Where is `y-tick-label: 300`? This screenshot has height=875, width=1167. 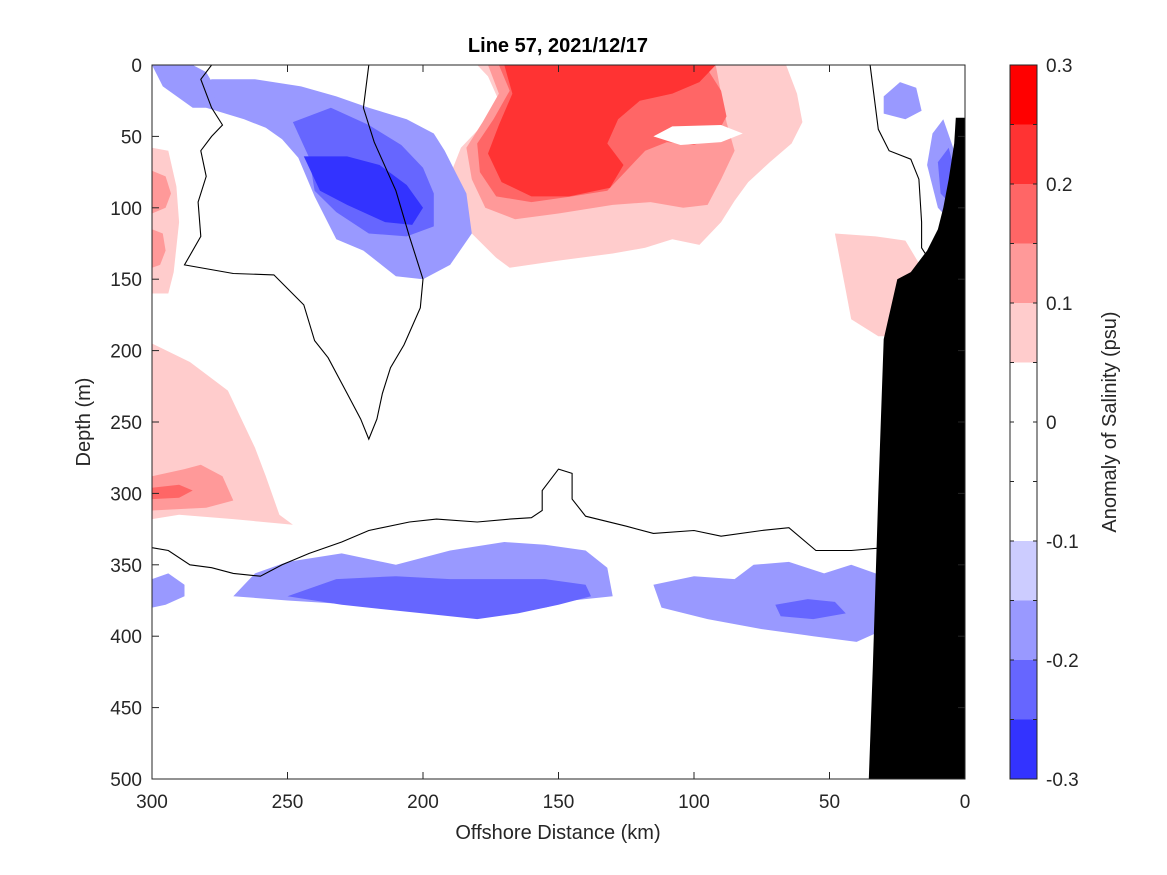 y-tick-label: 300 is located at coordinates (126, 494).